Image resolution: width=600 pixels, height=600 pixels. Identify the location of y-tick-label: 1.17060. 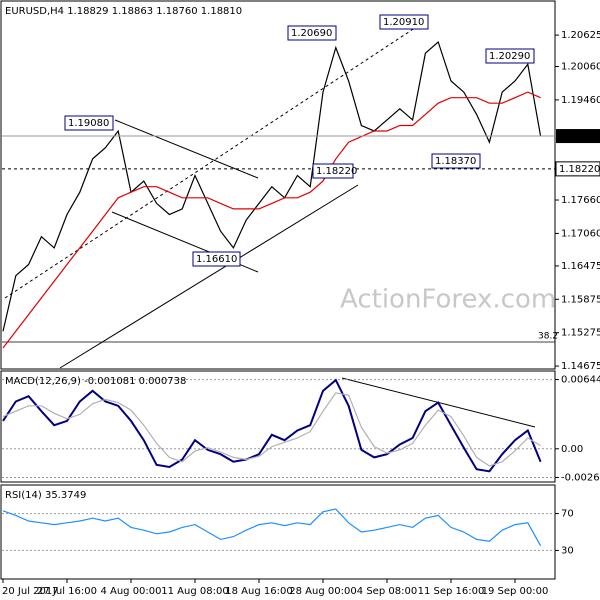
(580, 233).